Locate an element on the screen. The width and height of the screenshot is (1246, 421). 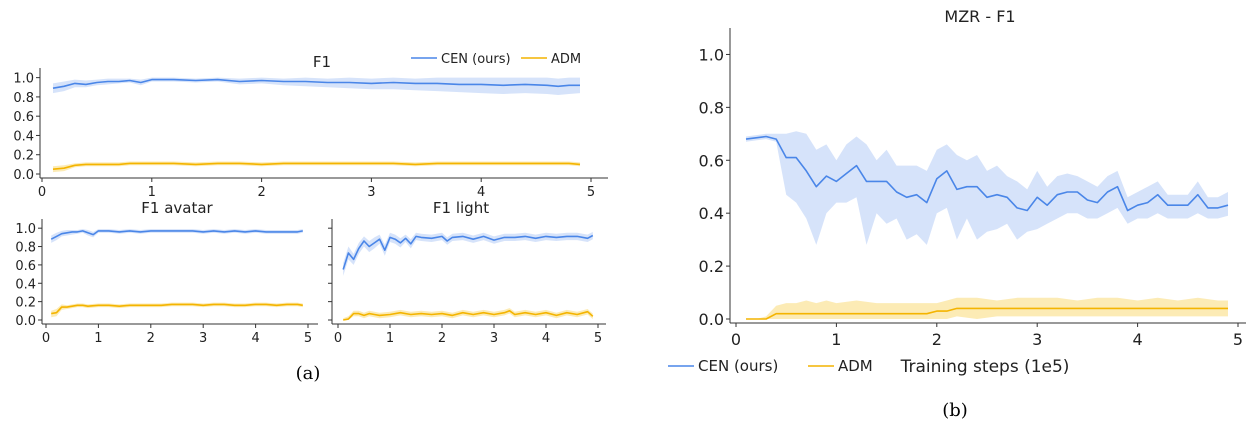
chart-f1-avatar: 0 1 2 3 4 5 0.0 0.2 0.4 0.6 0.8 1.0 F1 avatar is located at coordinates (166, 272).